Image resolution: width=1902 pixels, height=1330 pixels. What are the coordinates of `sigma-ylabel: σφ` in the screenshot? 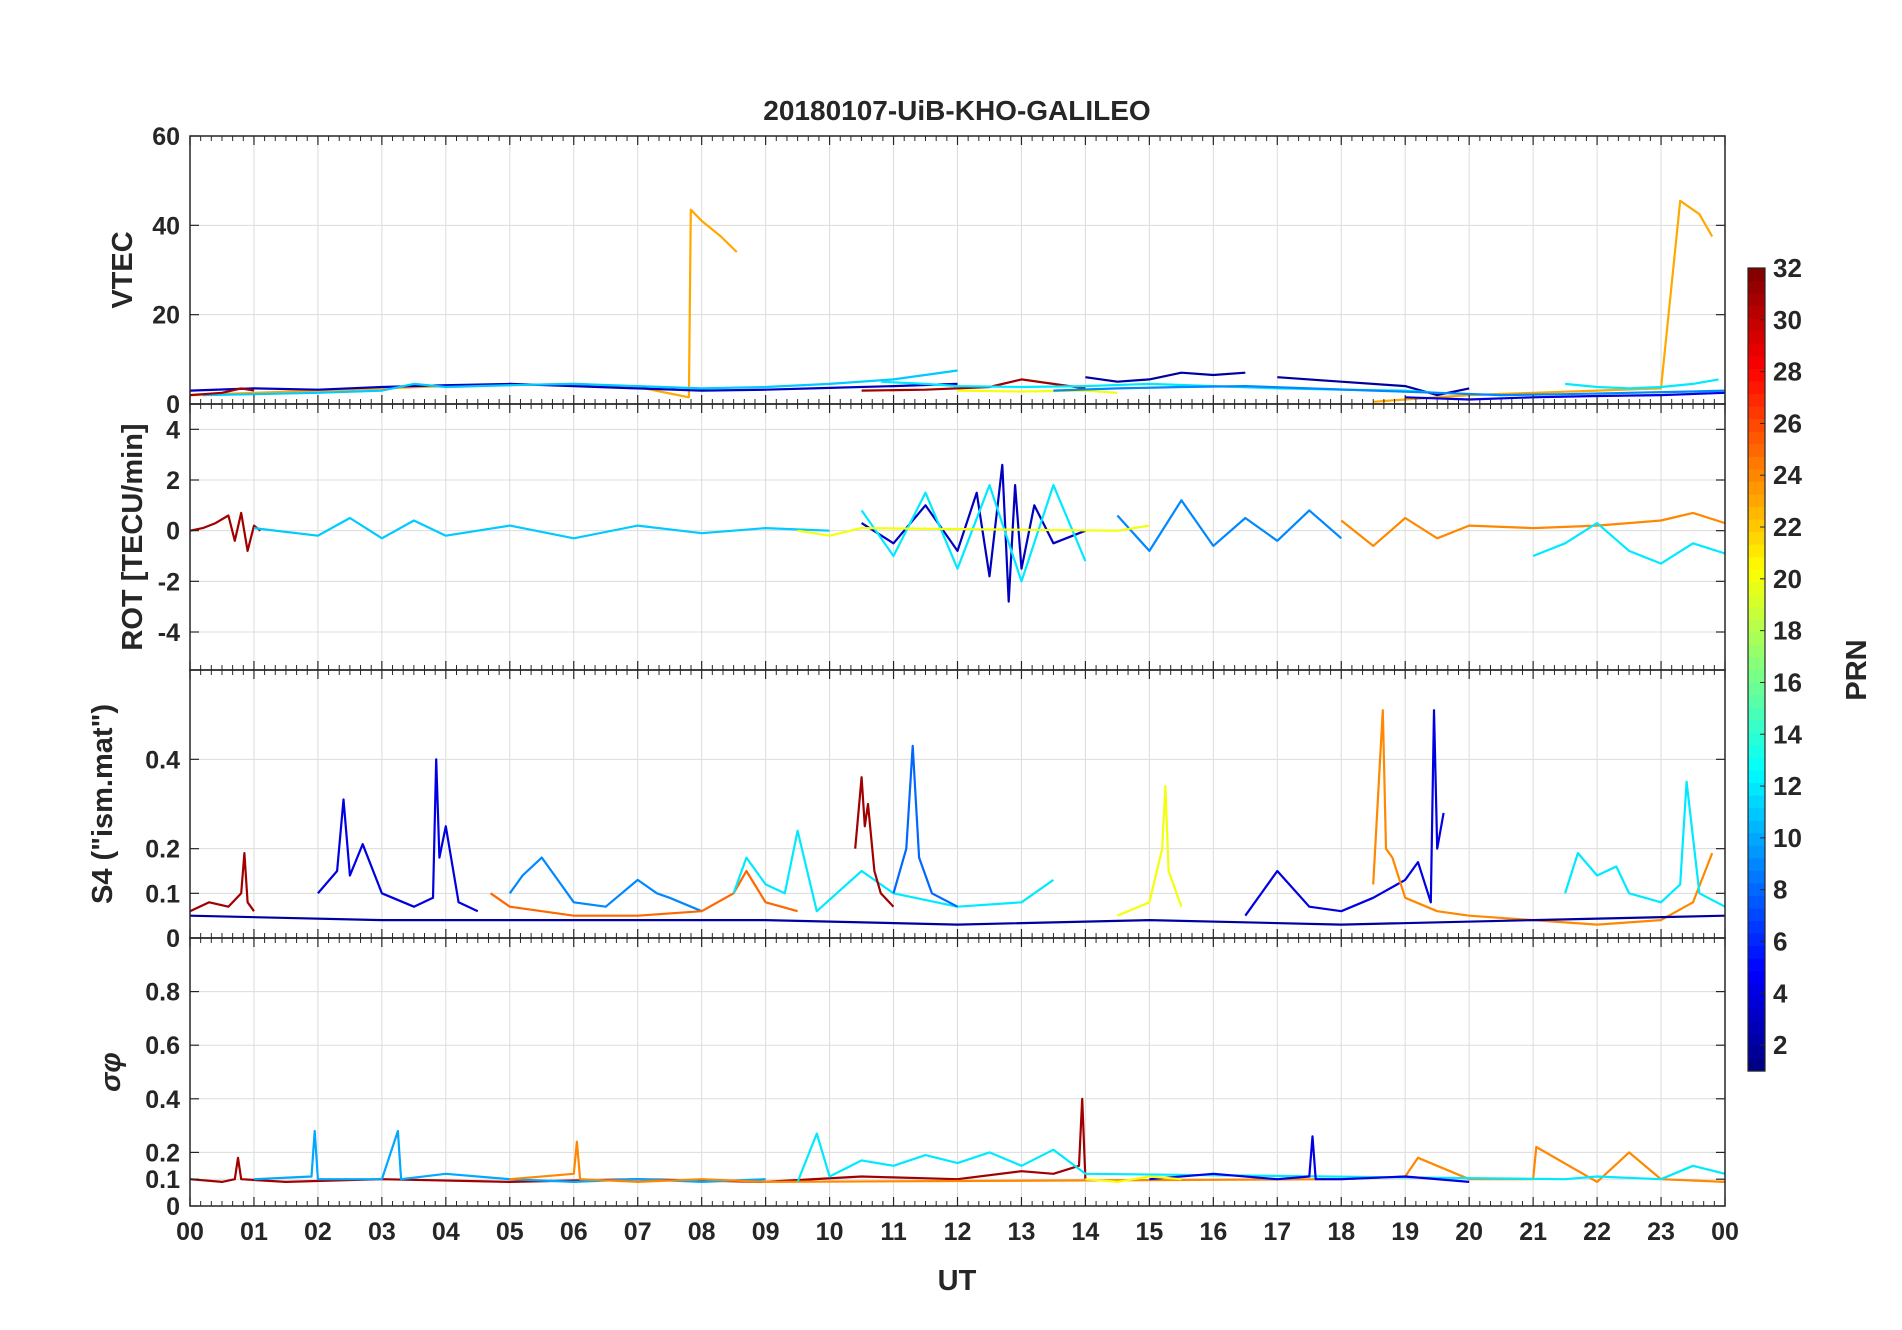 It's located at (111, 1072).